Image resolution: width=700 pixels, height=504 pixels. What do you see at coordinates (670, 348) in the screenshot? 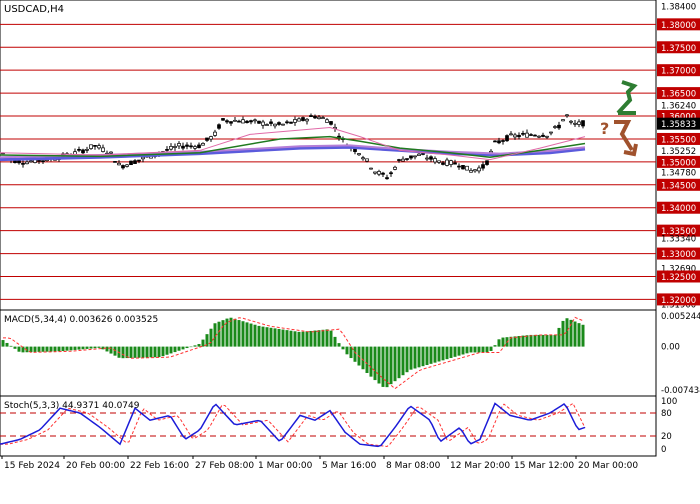
I see `macd-tick-label: 0.00` at bounding box center [670, 348].